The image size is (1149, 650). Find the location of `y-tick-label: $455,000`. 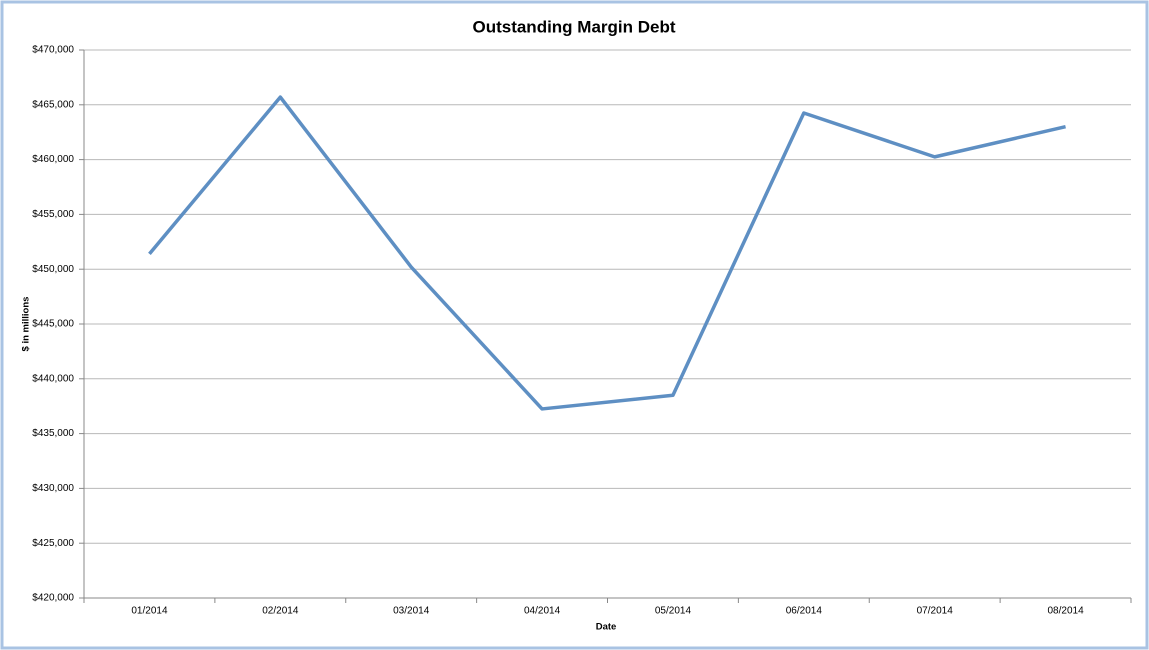

y-tick-label: $455,000 is located at coordinates (53, 214).